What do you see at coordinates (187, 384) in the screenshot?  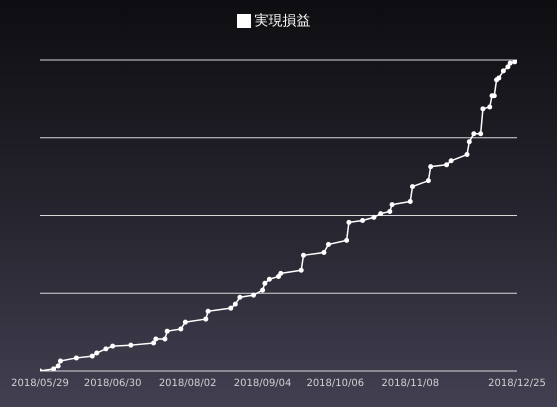 I see `x-tick-label: 2018/08/02` at bounding box center [187, 384].